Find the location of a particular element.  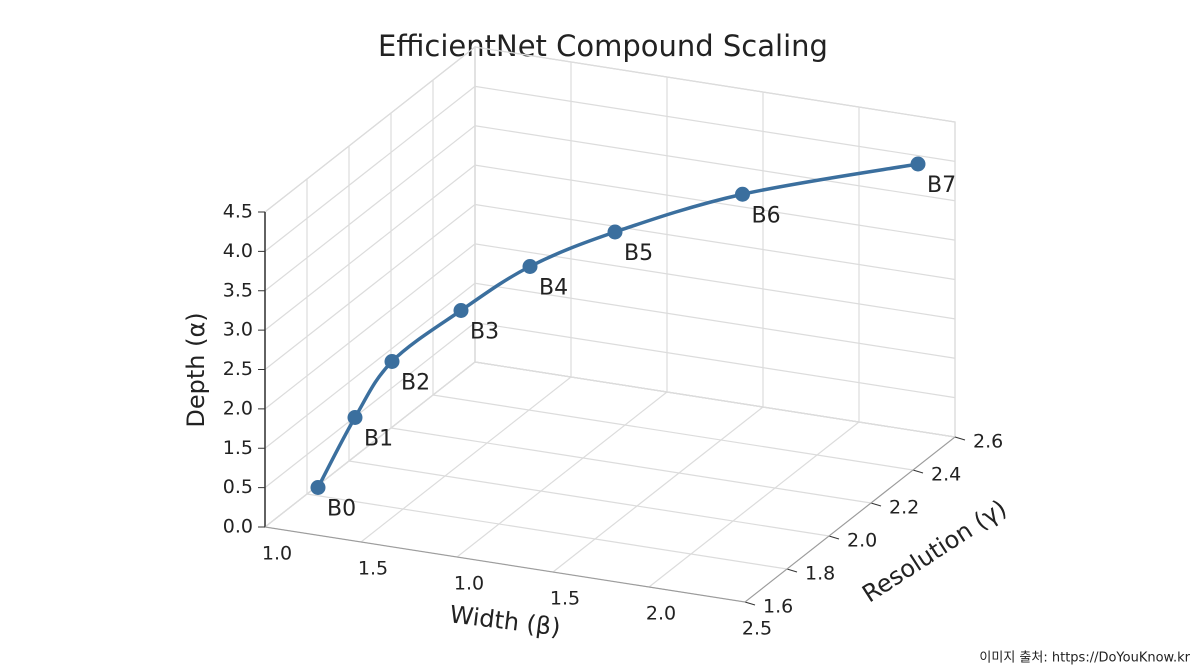

point-label: B1 is located at coordinates (378, 439).